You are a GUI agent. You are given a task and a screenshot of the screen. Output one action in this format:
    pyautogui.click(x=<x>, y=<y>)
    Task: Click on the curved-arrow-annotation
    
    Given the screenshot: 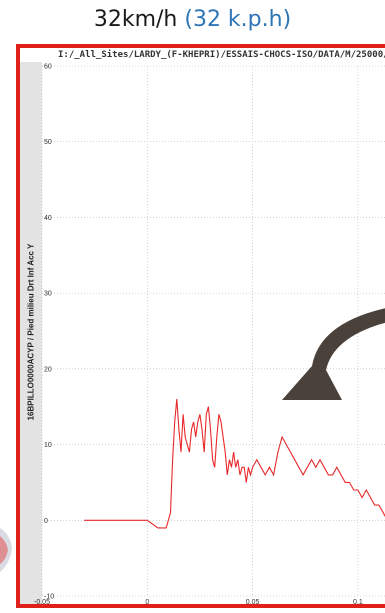 What is the action you would take?
    pyautogui.click(x=333, y=354)
    